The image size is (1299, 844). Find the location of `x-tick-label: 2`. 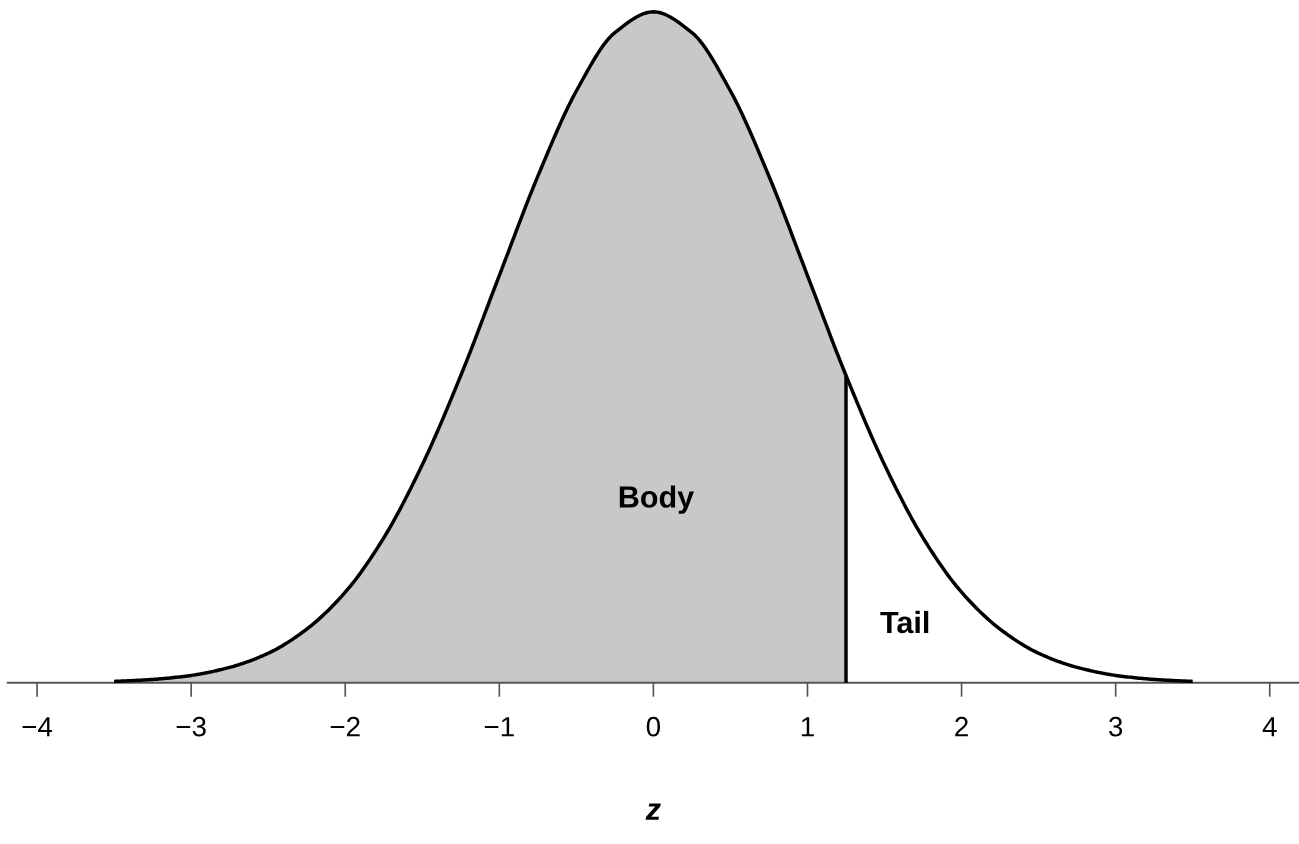

x-tick-label: 2 is located at coordinates (961, 726).